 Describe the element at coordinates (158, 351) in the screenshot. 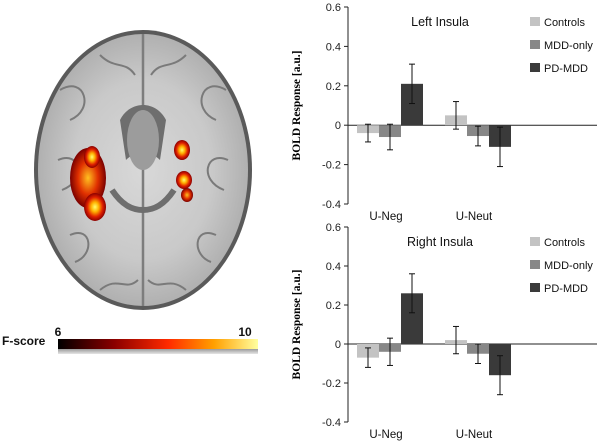

I see `colorbar-shadow` at that location.